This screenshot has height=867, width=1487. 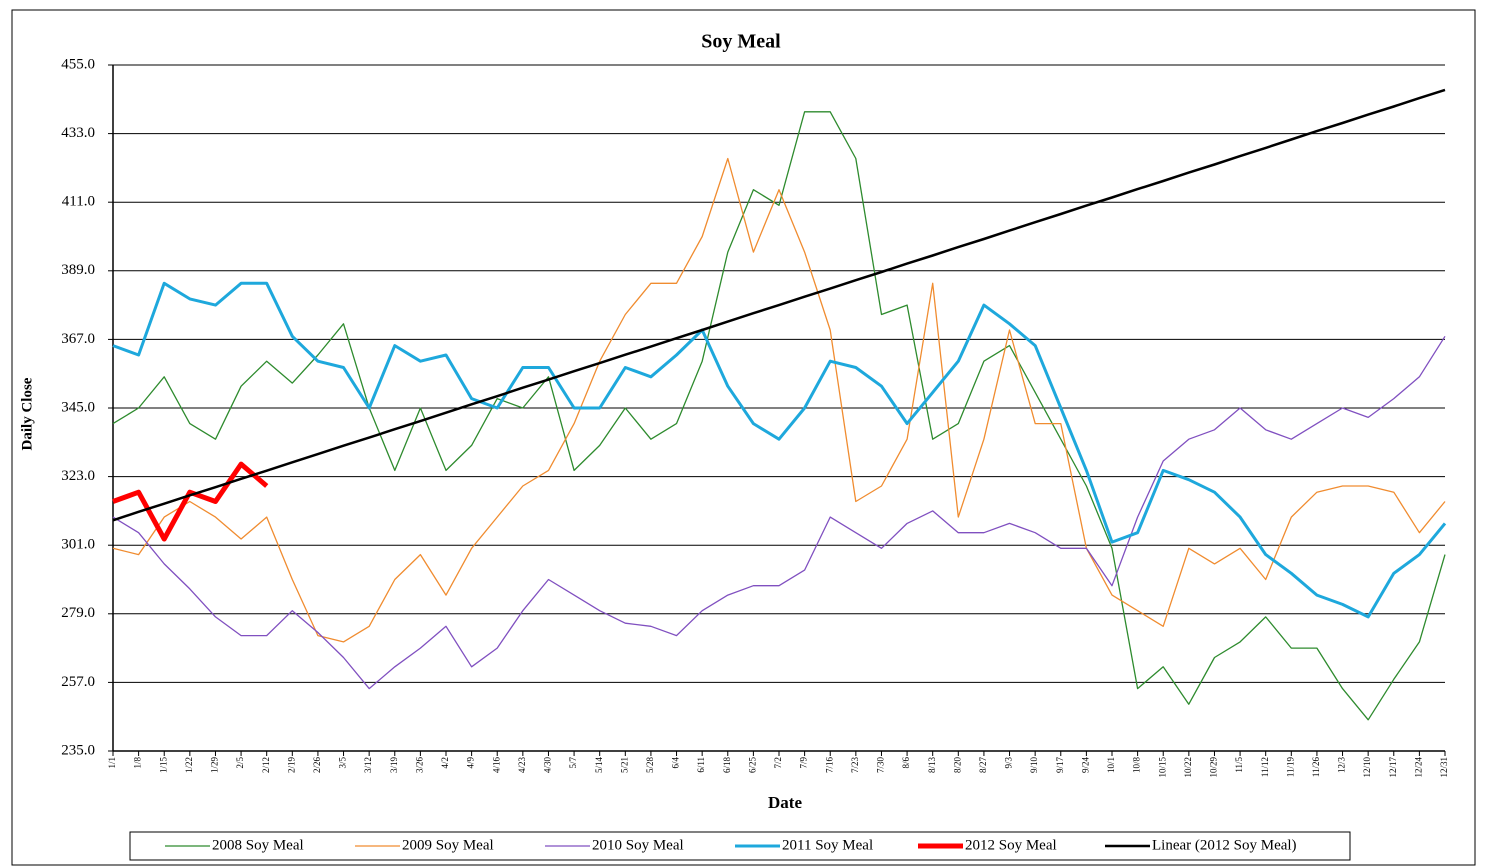 What do you see at coordinates (78, 339) in the screenshot?
I see `y-tick-label: 367.0` at bounding box center [78, 339].